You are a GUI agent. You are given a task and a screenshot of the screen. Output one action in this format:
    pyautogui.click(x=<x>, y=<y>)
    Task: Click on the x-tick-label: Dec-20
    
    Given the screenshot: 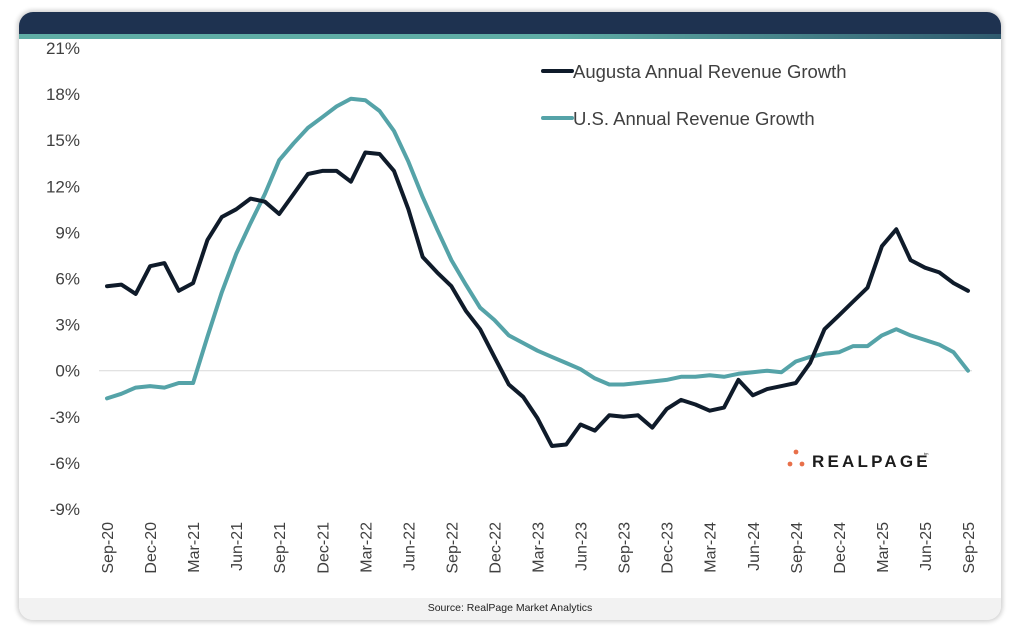 What is the action you would take?
    pyautogui.click(x=151, y=548)
    